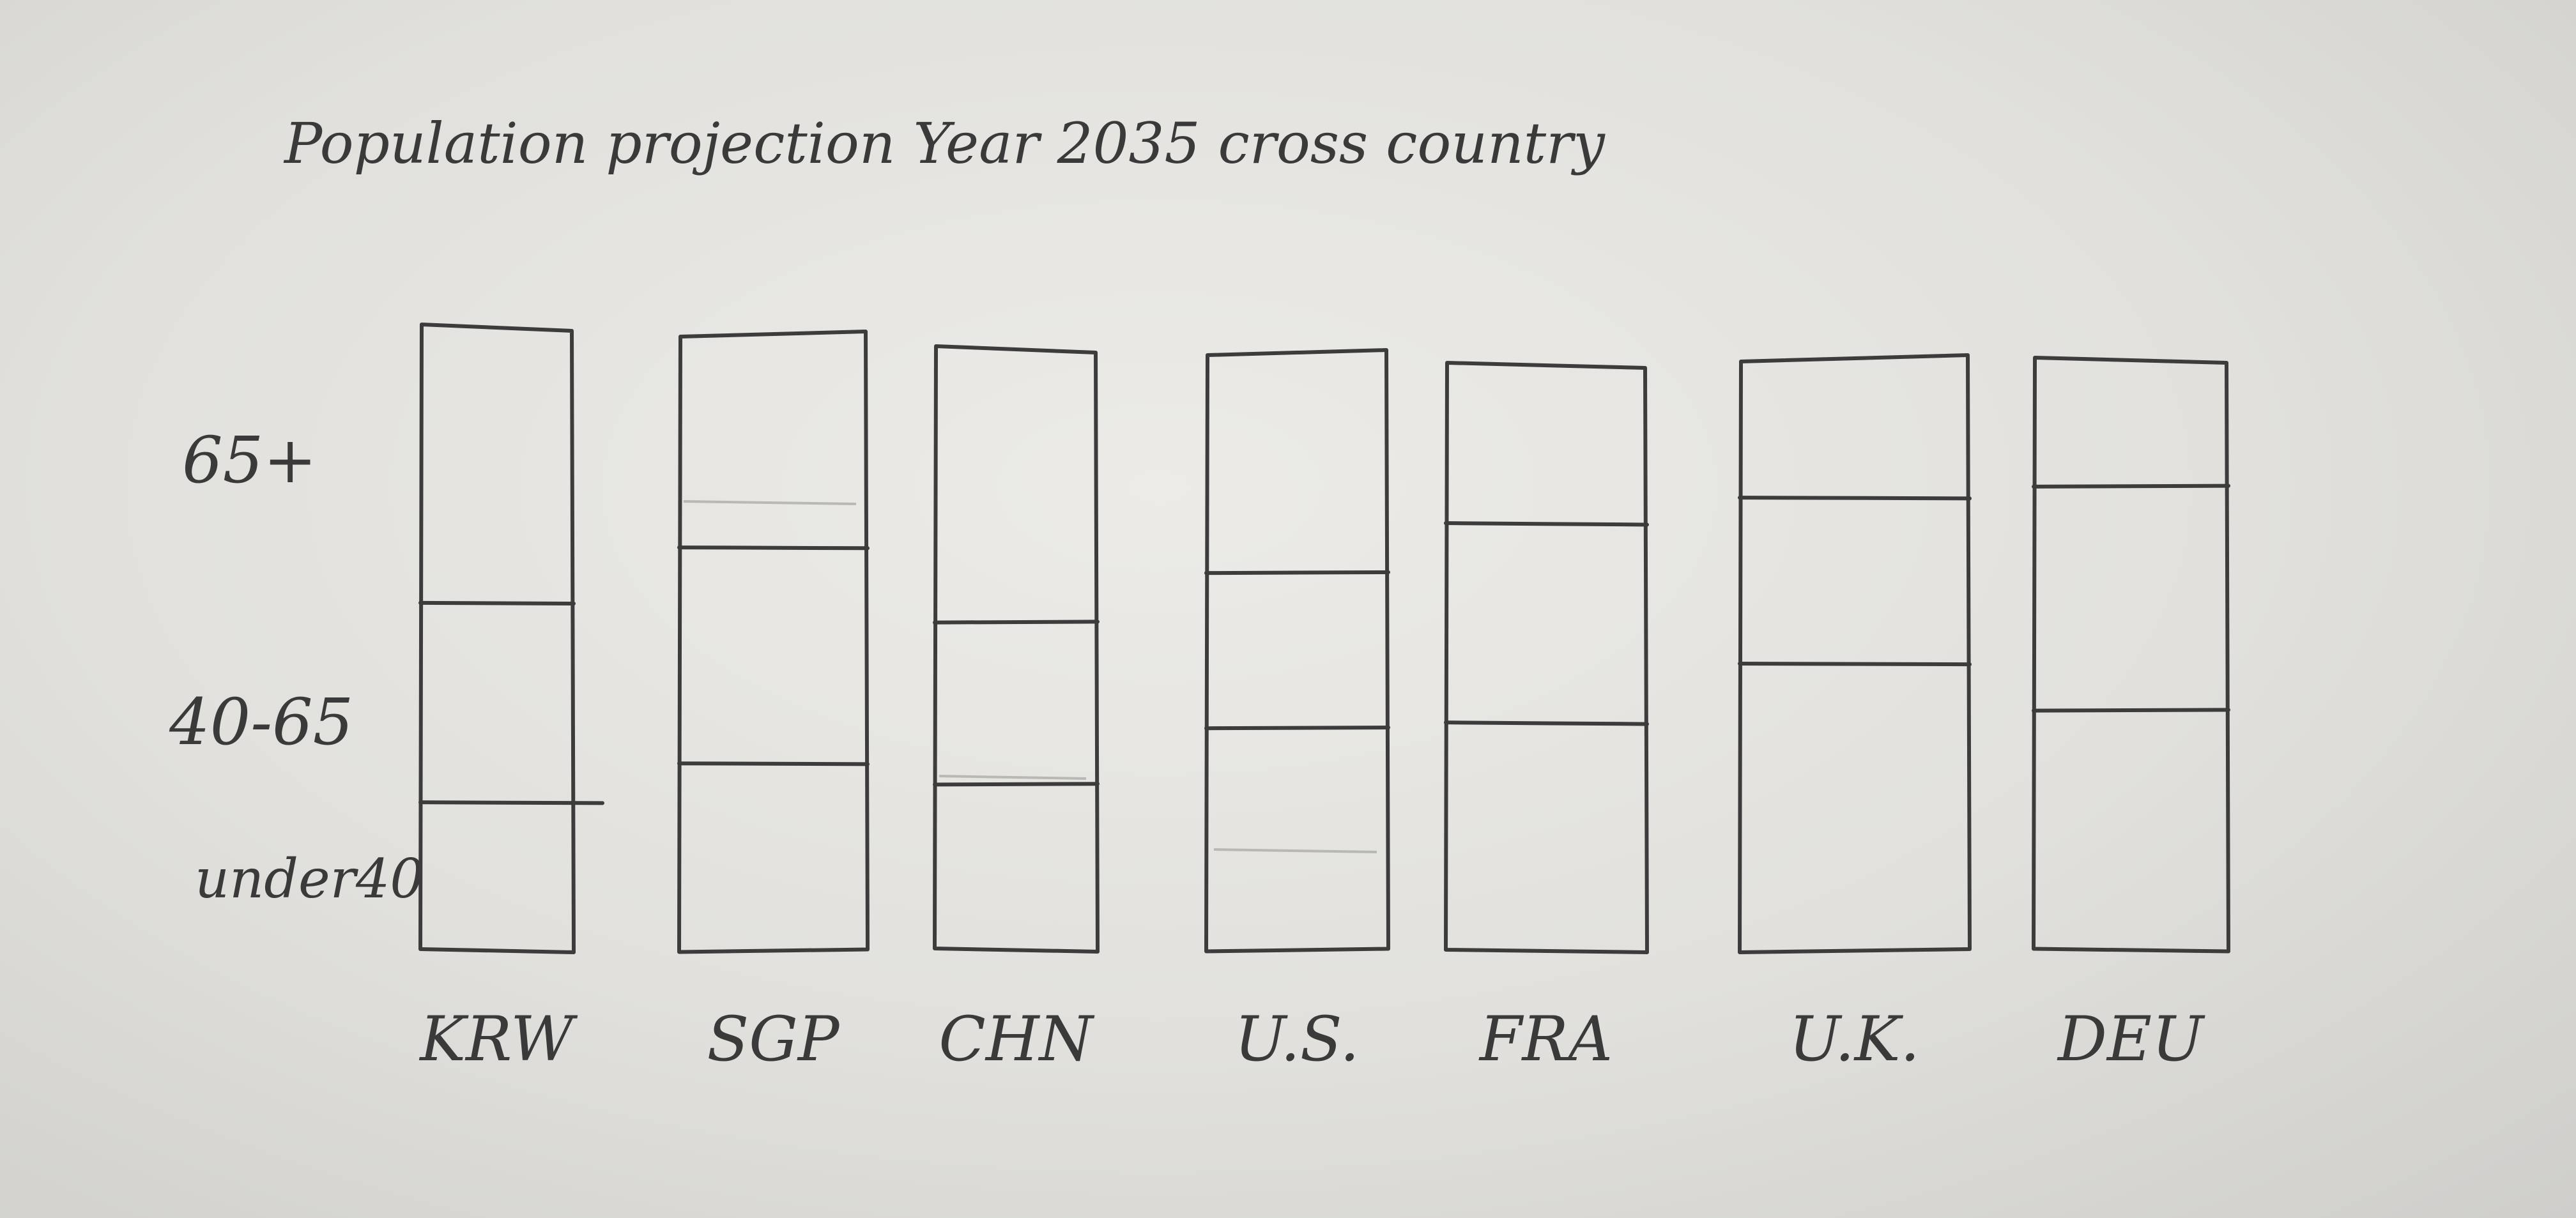 This screenshot has height=1218, width=2576. What do you see at coordinates (1545, 1039) in the screenshot?
I see `category-label: FRA` at bounding box center [1545, 1039].